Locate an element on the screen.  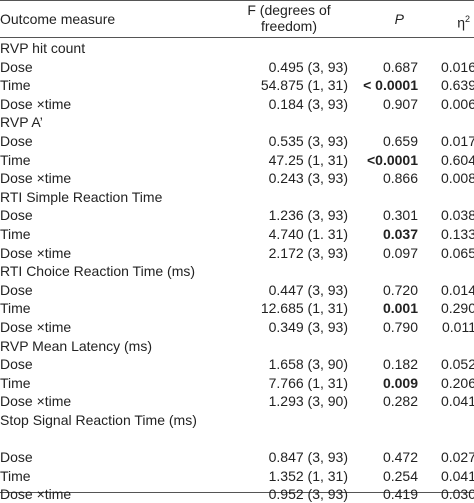
f-value: 0.495 (3, 93) is located at coordinates (308, 66).